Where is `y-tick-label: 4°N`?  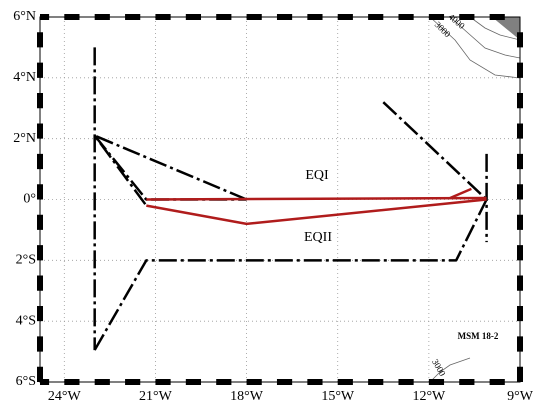 y-tick-label: 4°N is located at coordinates (24, 77).